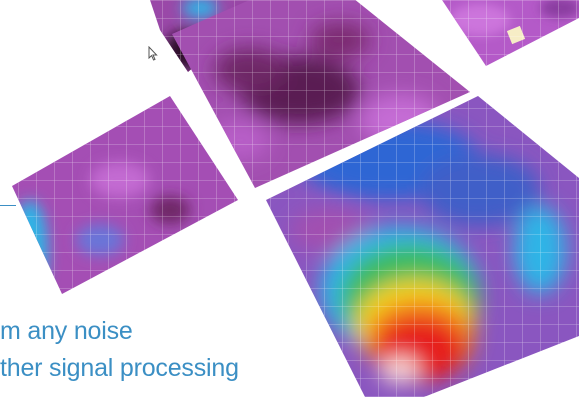 Image resolution: width=579 pixels, height=397 pixels. What do you see at coordinates (153, 53) in the screenshot?
I see `arrow-cursor-icon` at bounding box center [153, 53].